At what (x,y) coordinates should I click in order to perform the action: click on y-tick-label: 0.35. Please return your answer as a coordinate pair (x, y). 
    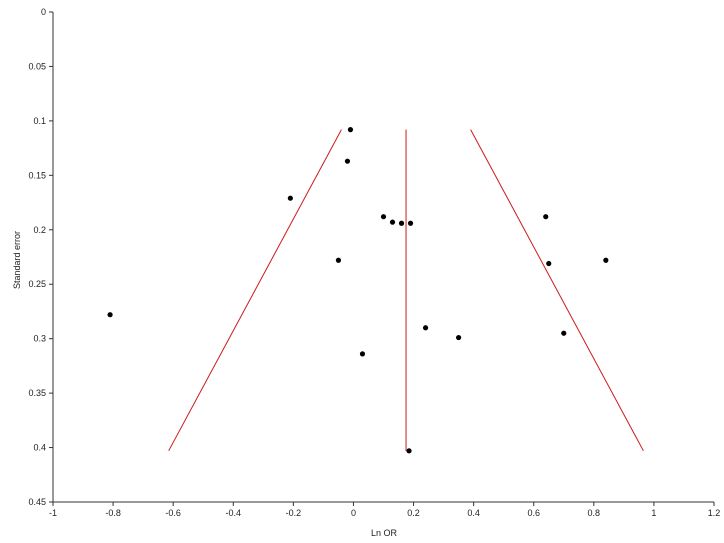
    Looking at the image, I should click on (37, 393).